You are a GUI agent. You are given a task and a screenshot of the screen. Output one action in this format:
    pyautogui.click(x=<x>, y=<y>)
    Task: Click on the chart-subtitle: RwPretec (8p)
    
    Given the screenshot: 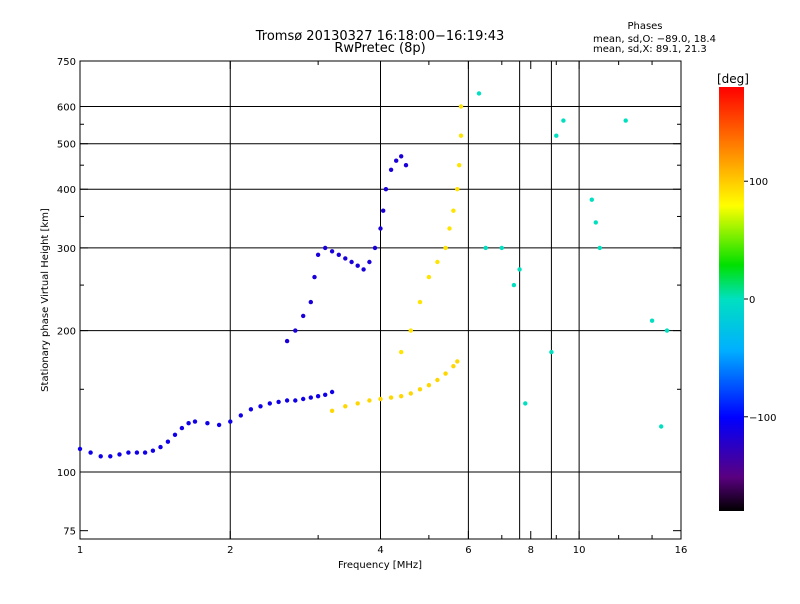 What is the action you would take?
    pyautogui.click(x=379, y=48)
    